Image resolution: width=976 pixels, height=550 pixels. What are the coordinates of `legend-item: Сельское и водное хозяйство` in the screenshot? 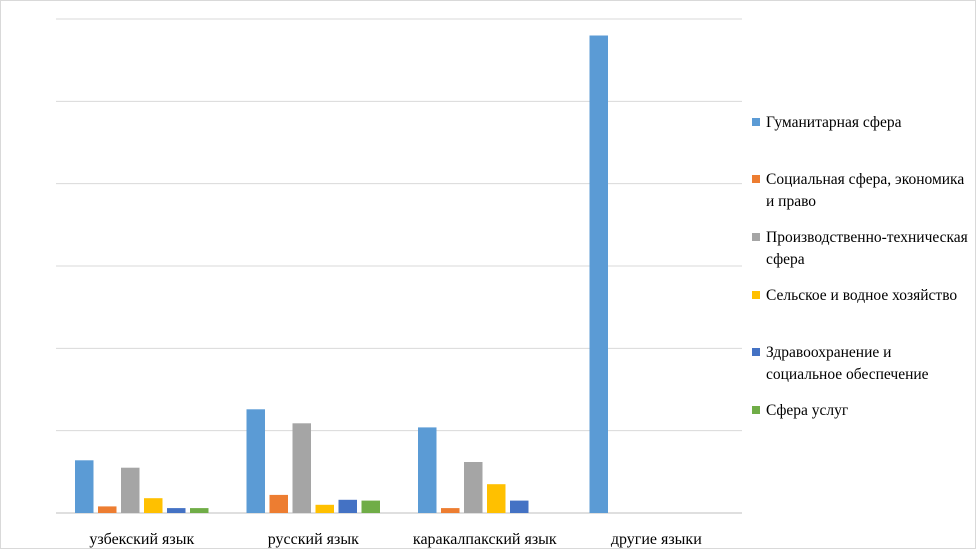 It's located at (861, 296).